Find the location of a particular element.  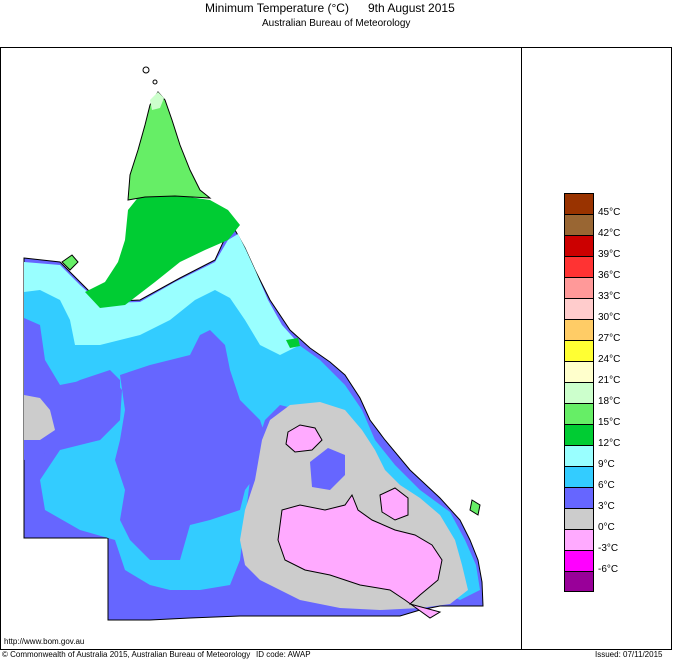

footer-issued: Issued: 07/11/2015 is located at coordinates (629, 654).